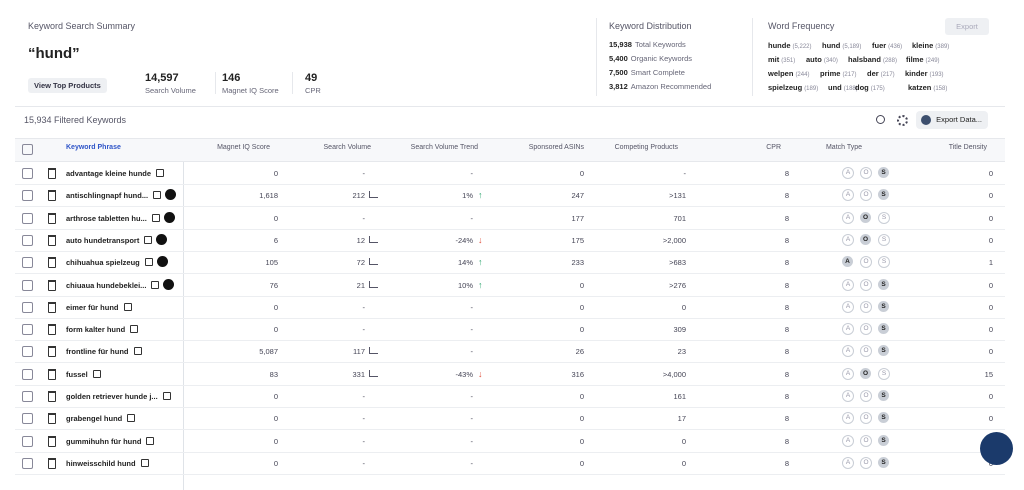 Image resolution: width=1024 pixels, height=490 pixels. I want to click on trend-chart-icon, so click(373, 373).